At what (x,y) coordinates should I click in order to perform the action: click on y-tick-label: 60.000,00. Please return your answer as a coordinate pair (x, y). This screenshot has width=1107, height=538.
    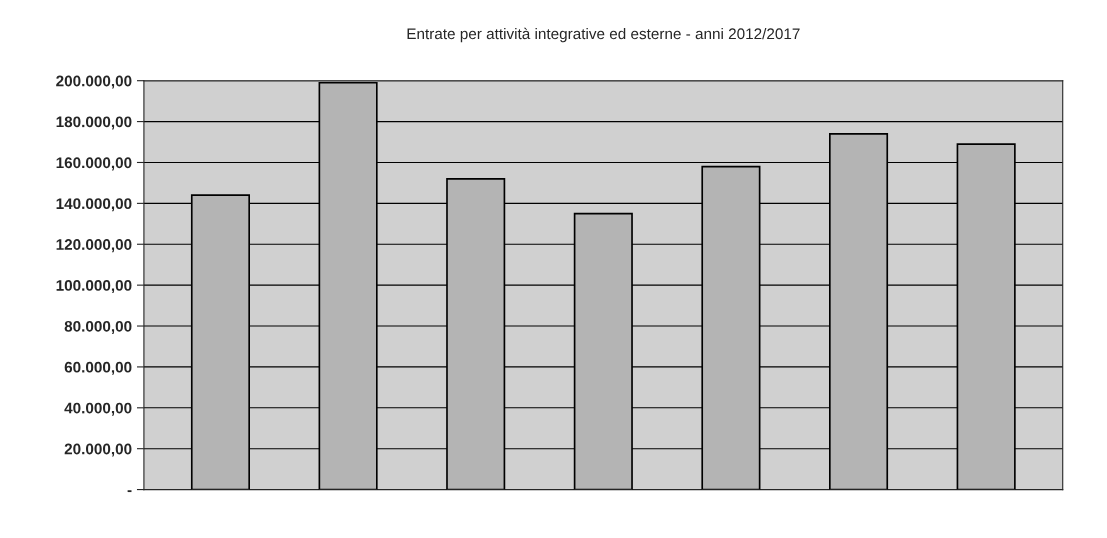
    Looking at the image, I should click on (98, 368).